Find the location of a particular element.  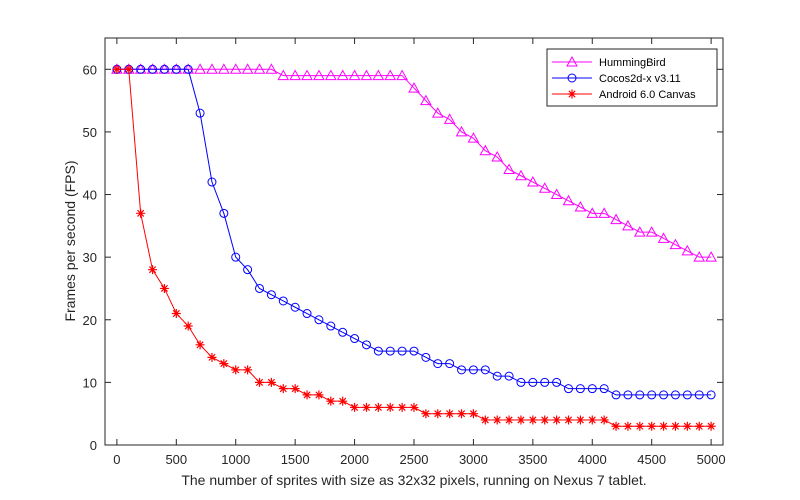

y-tick-label: 30 is located at coordinates (90, 257).